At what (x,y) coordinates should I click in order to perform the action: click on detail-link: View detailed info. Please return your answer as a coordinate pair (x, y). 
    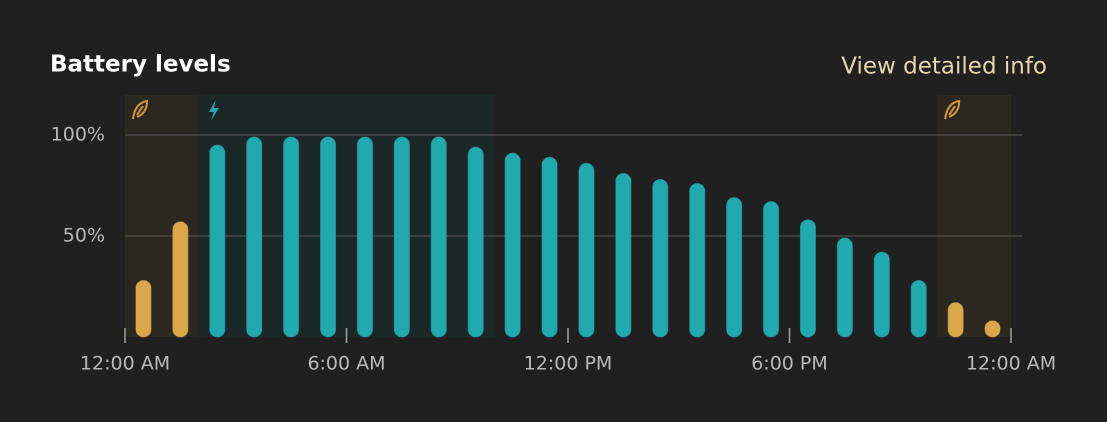
    Looking at the image, I should click on (944, 67).